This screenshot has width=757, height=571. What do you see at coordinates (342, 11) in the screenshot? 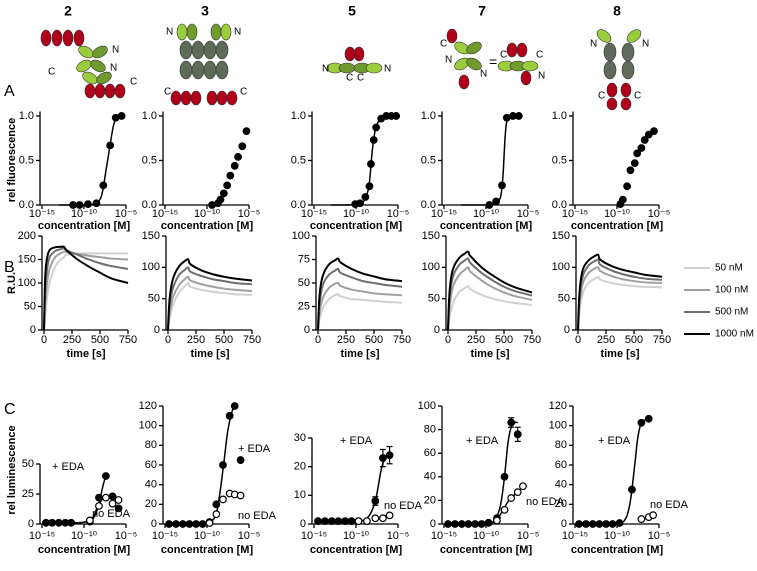
I see `column-headers: 2 3 5 7 8` at bounding box center [342, 11].